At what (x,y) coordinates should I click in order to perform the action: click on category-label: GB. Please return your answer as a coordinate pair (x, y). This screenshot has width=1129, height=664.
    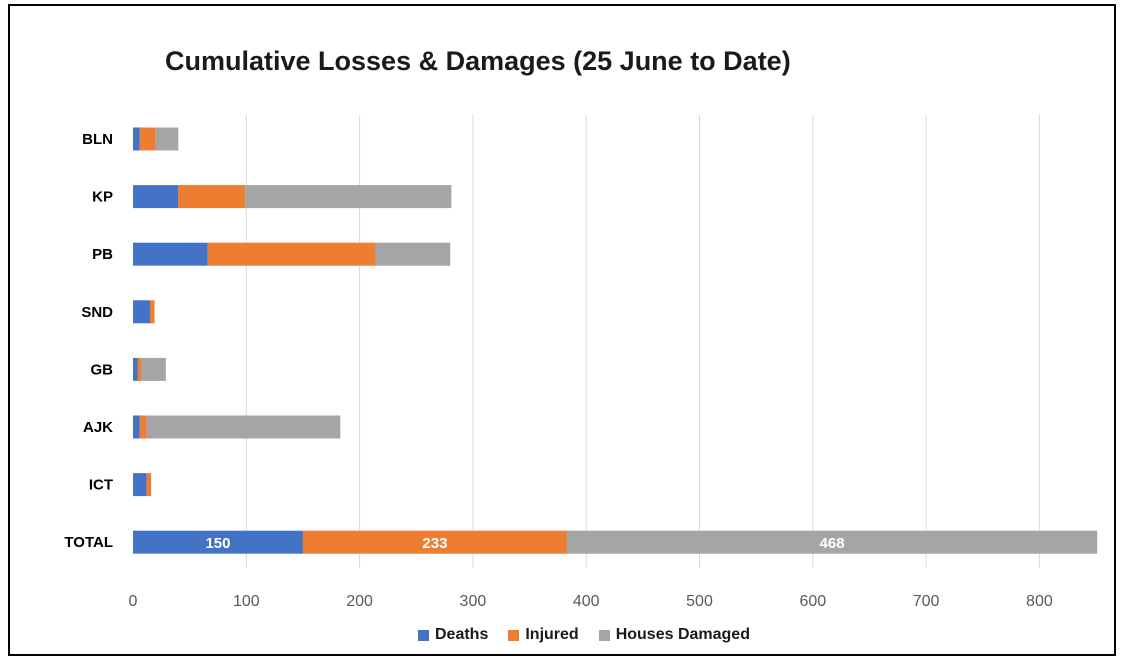
    Looking at the image, I should click on (102, 369).